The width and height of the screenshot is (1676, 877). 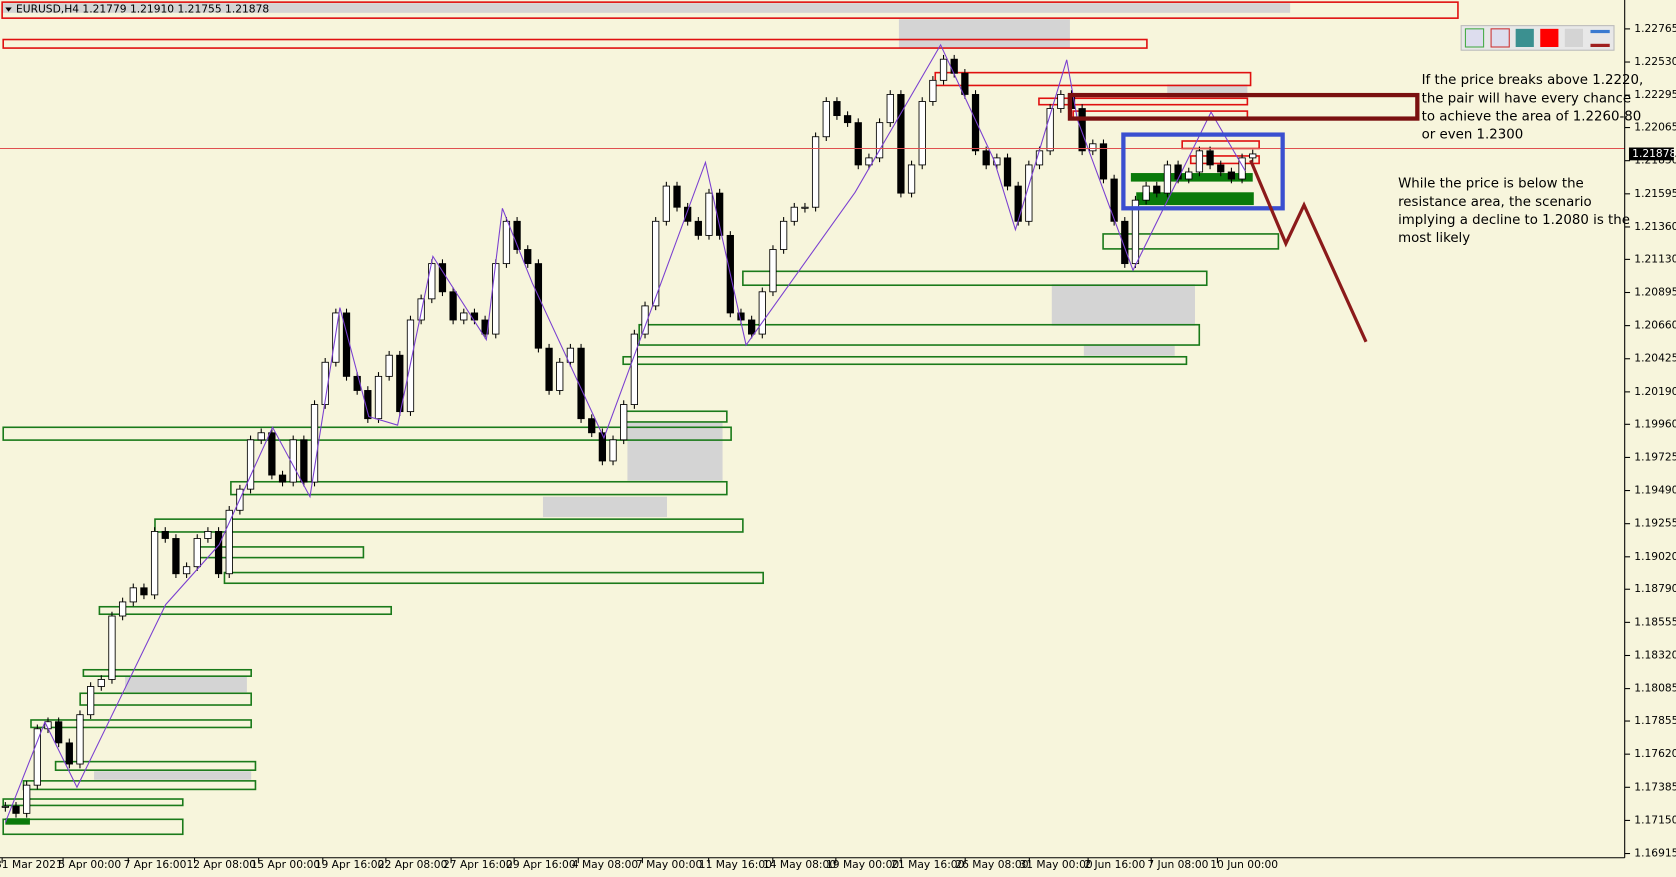 I want to click on y-tick-label: 1.19960, so click(x=1655, y=423).